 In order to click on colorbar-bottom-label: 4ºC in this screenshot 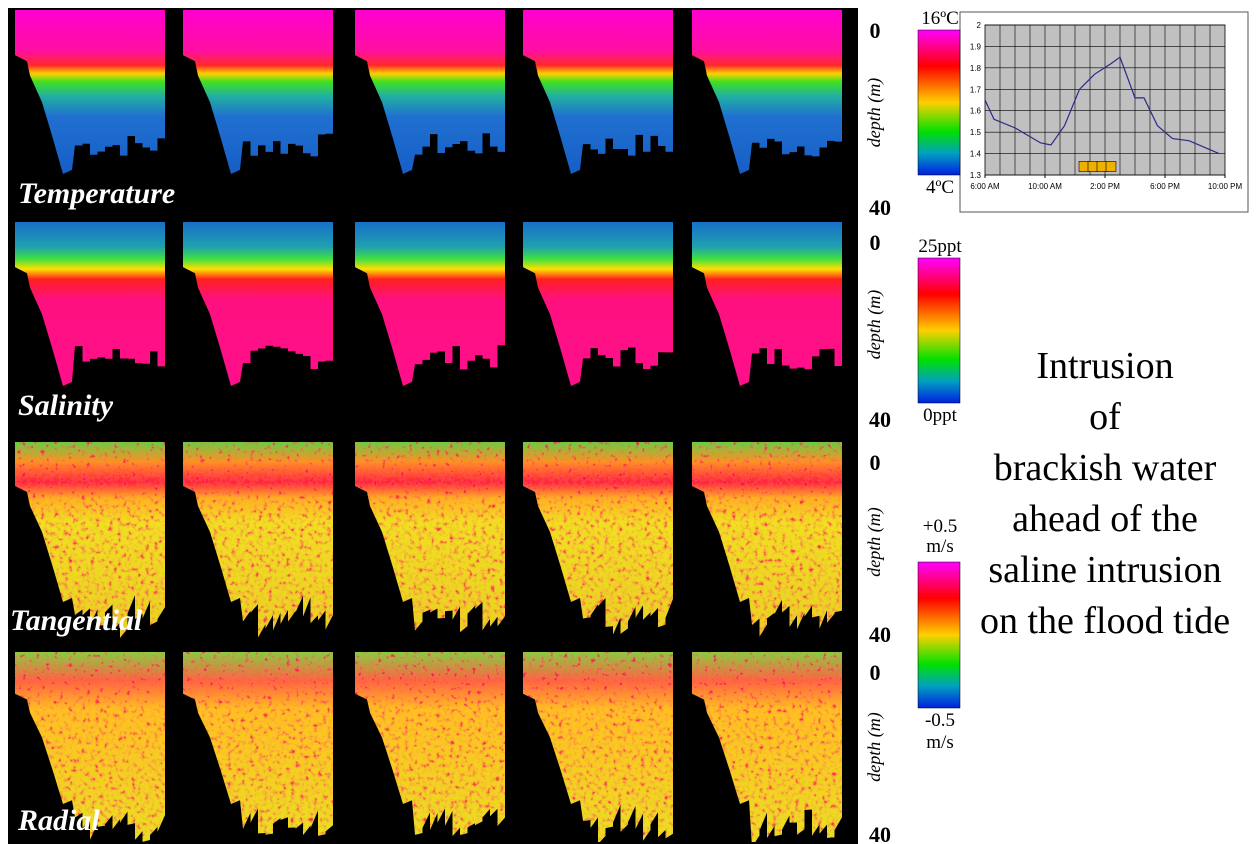, I will do `click(940, 187)`.